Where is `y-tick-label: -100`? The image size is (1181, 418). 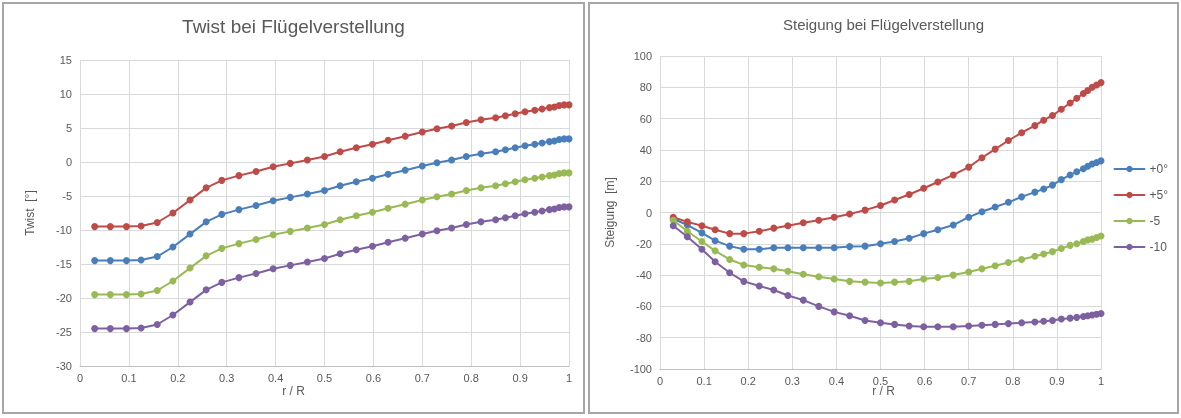
y-tick-label: -100 is located at coordinates (640, 369).